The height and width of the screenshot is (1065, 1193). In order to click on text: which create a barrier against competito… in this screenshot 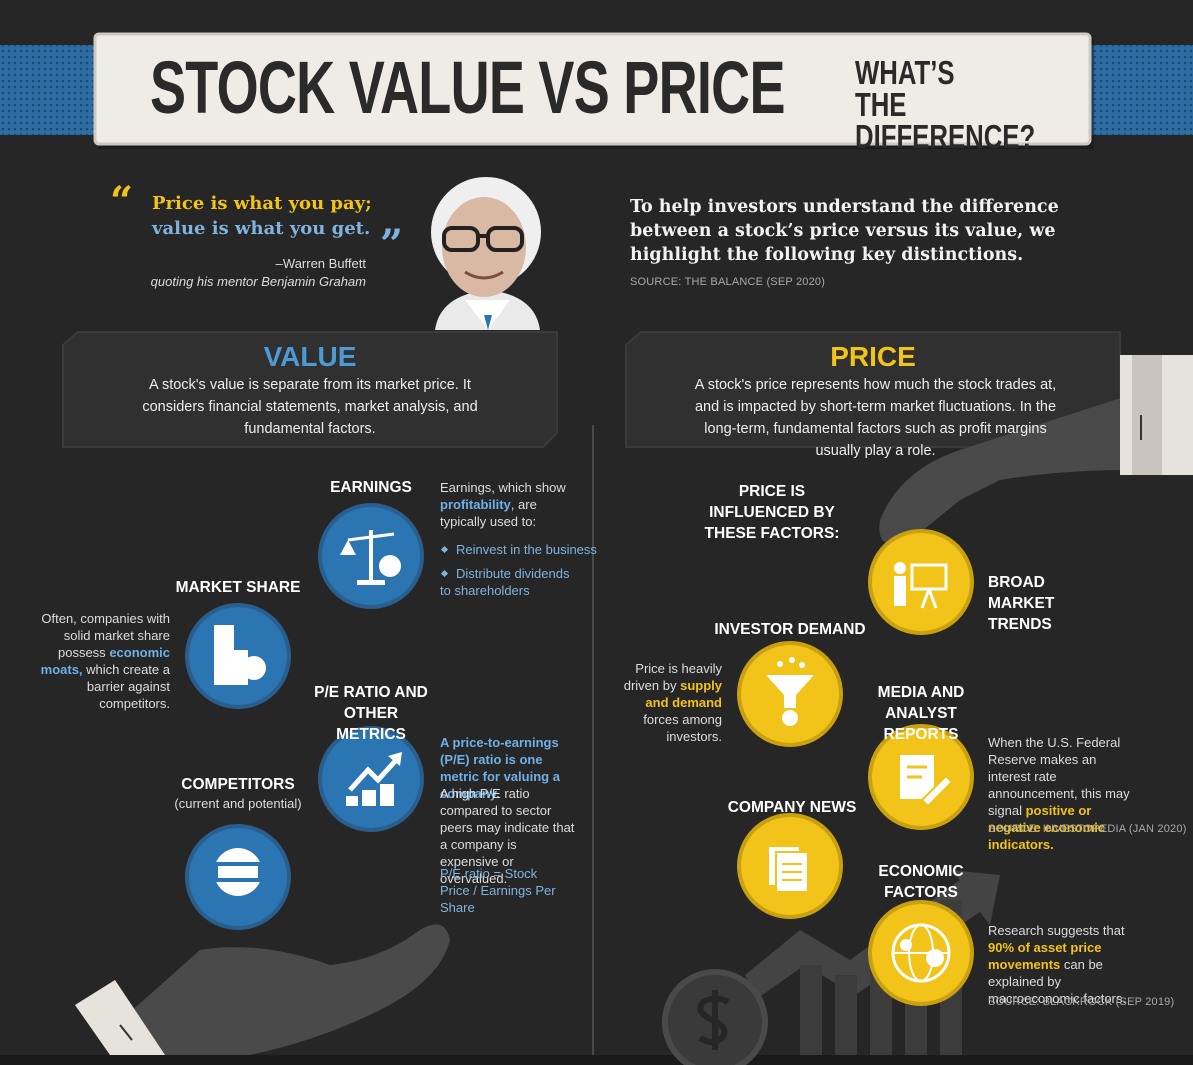, I will do `click(128, 686)`.